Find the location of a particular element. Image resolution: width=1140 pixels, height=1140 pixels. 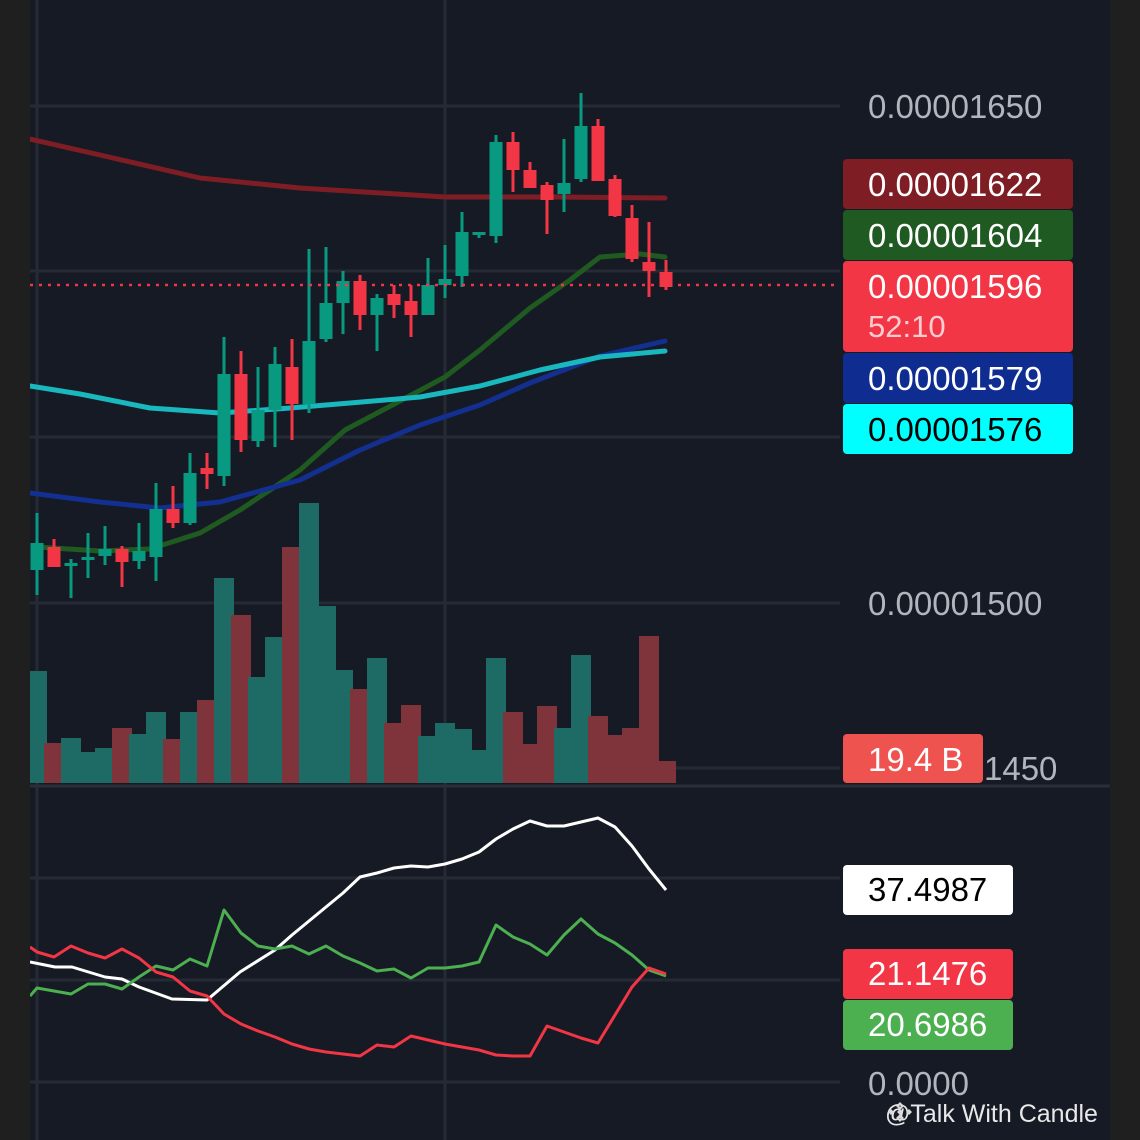

watermark: @Talk With Candle is located at coordinates (991, 1114).